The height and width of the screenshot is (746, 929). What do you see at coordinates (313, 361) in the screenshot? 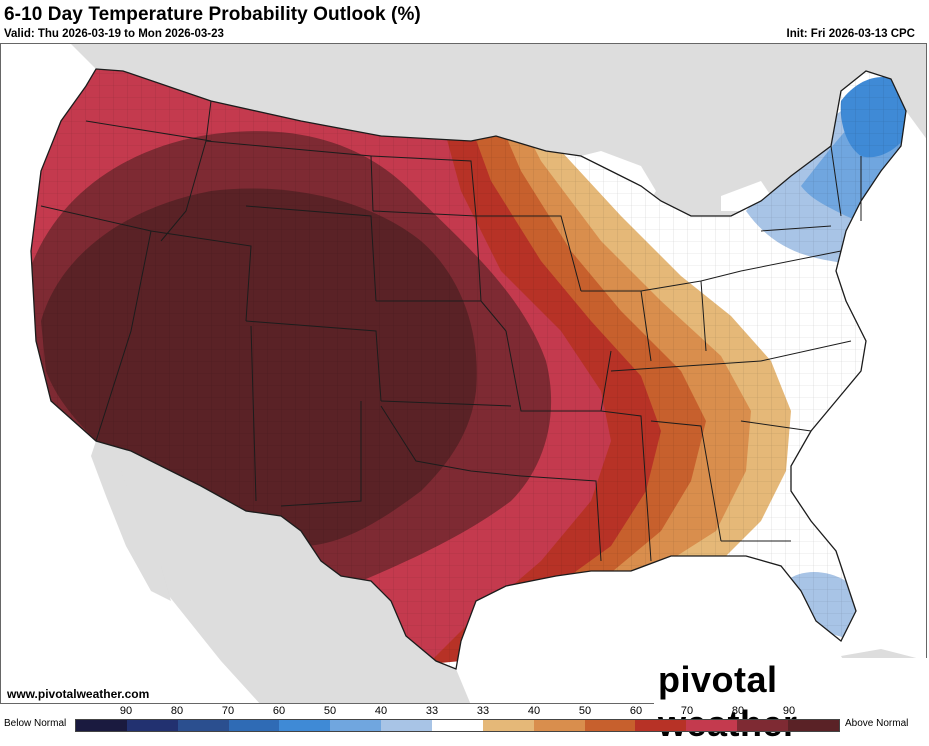
I see `state-line-ut-co` at bounding box center [313, 361].